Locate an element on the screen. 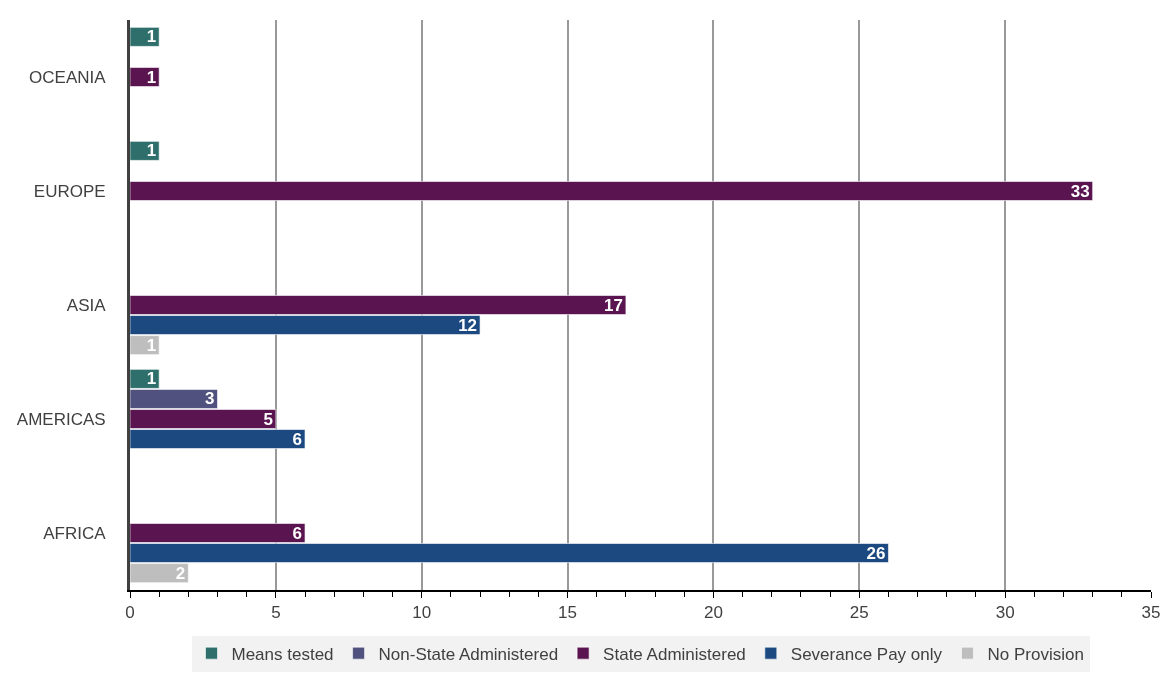 The image size is (1171, 684). y-tick-label: AMERICAS is located at coordinates (61, 419).